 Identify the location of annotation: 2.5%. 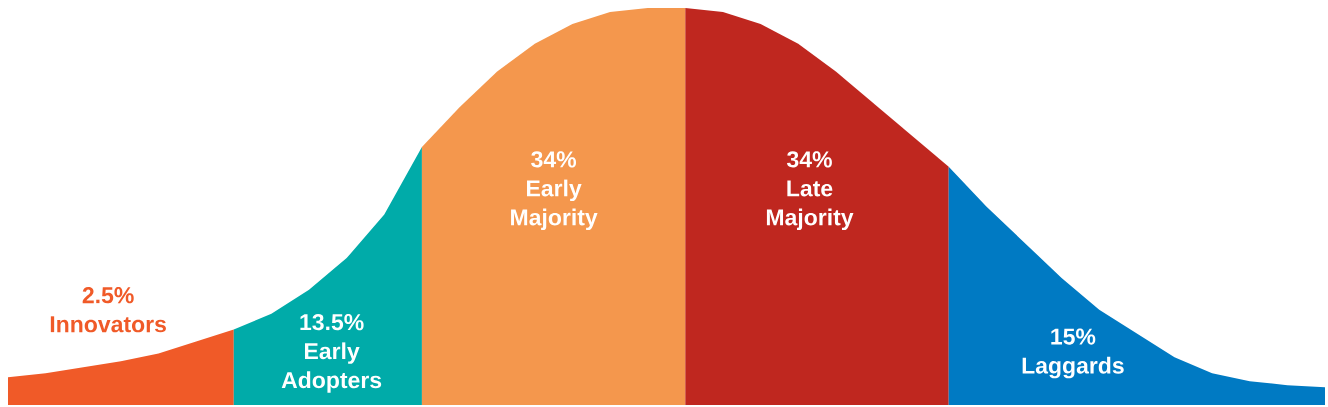
(108, 295).